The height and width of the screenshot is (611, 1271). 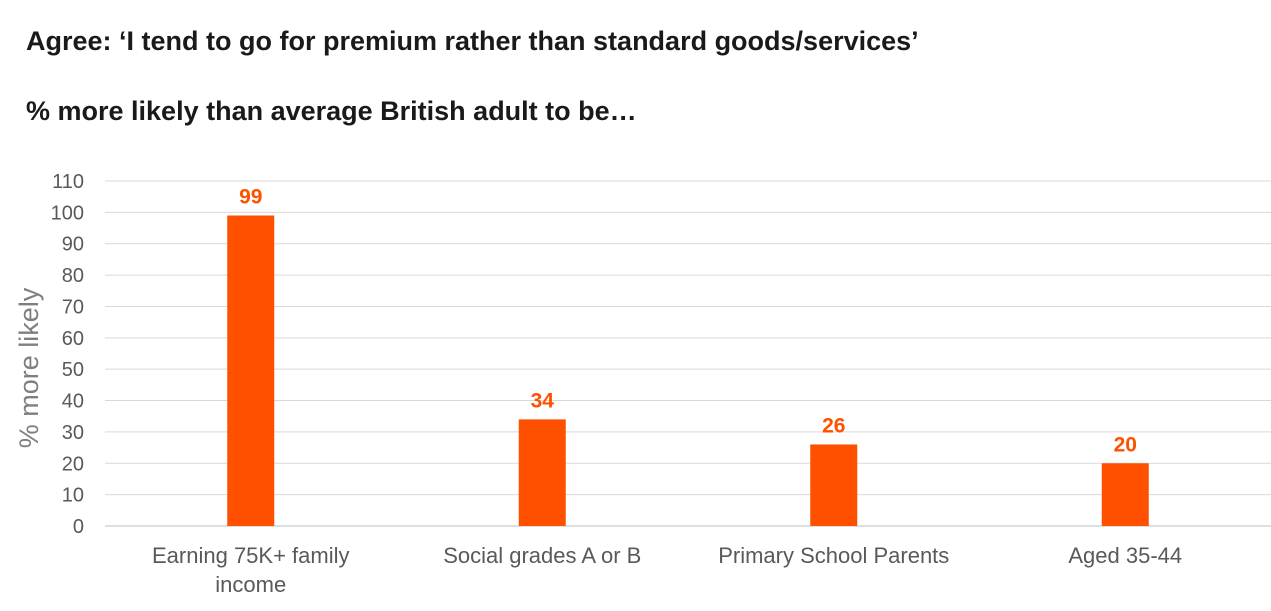 What do you see at coordinates (543, 400) in the screenshot?
I see `data-label: 34` at bounding box center [543, 400].